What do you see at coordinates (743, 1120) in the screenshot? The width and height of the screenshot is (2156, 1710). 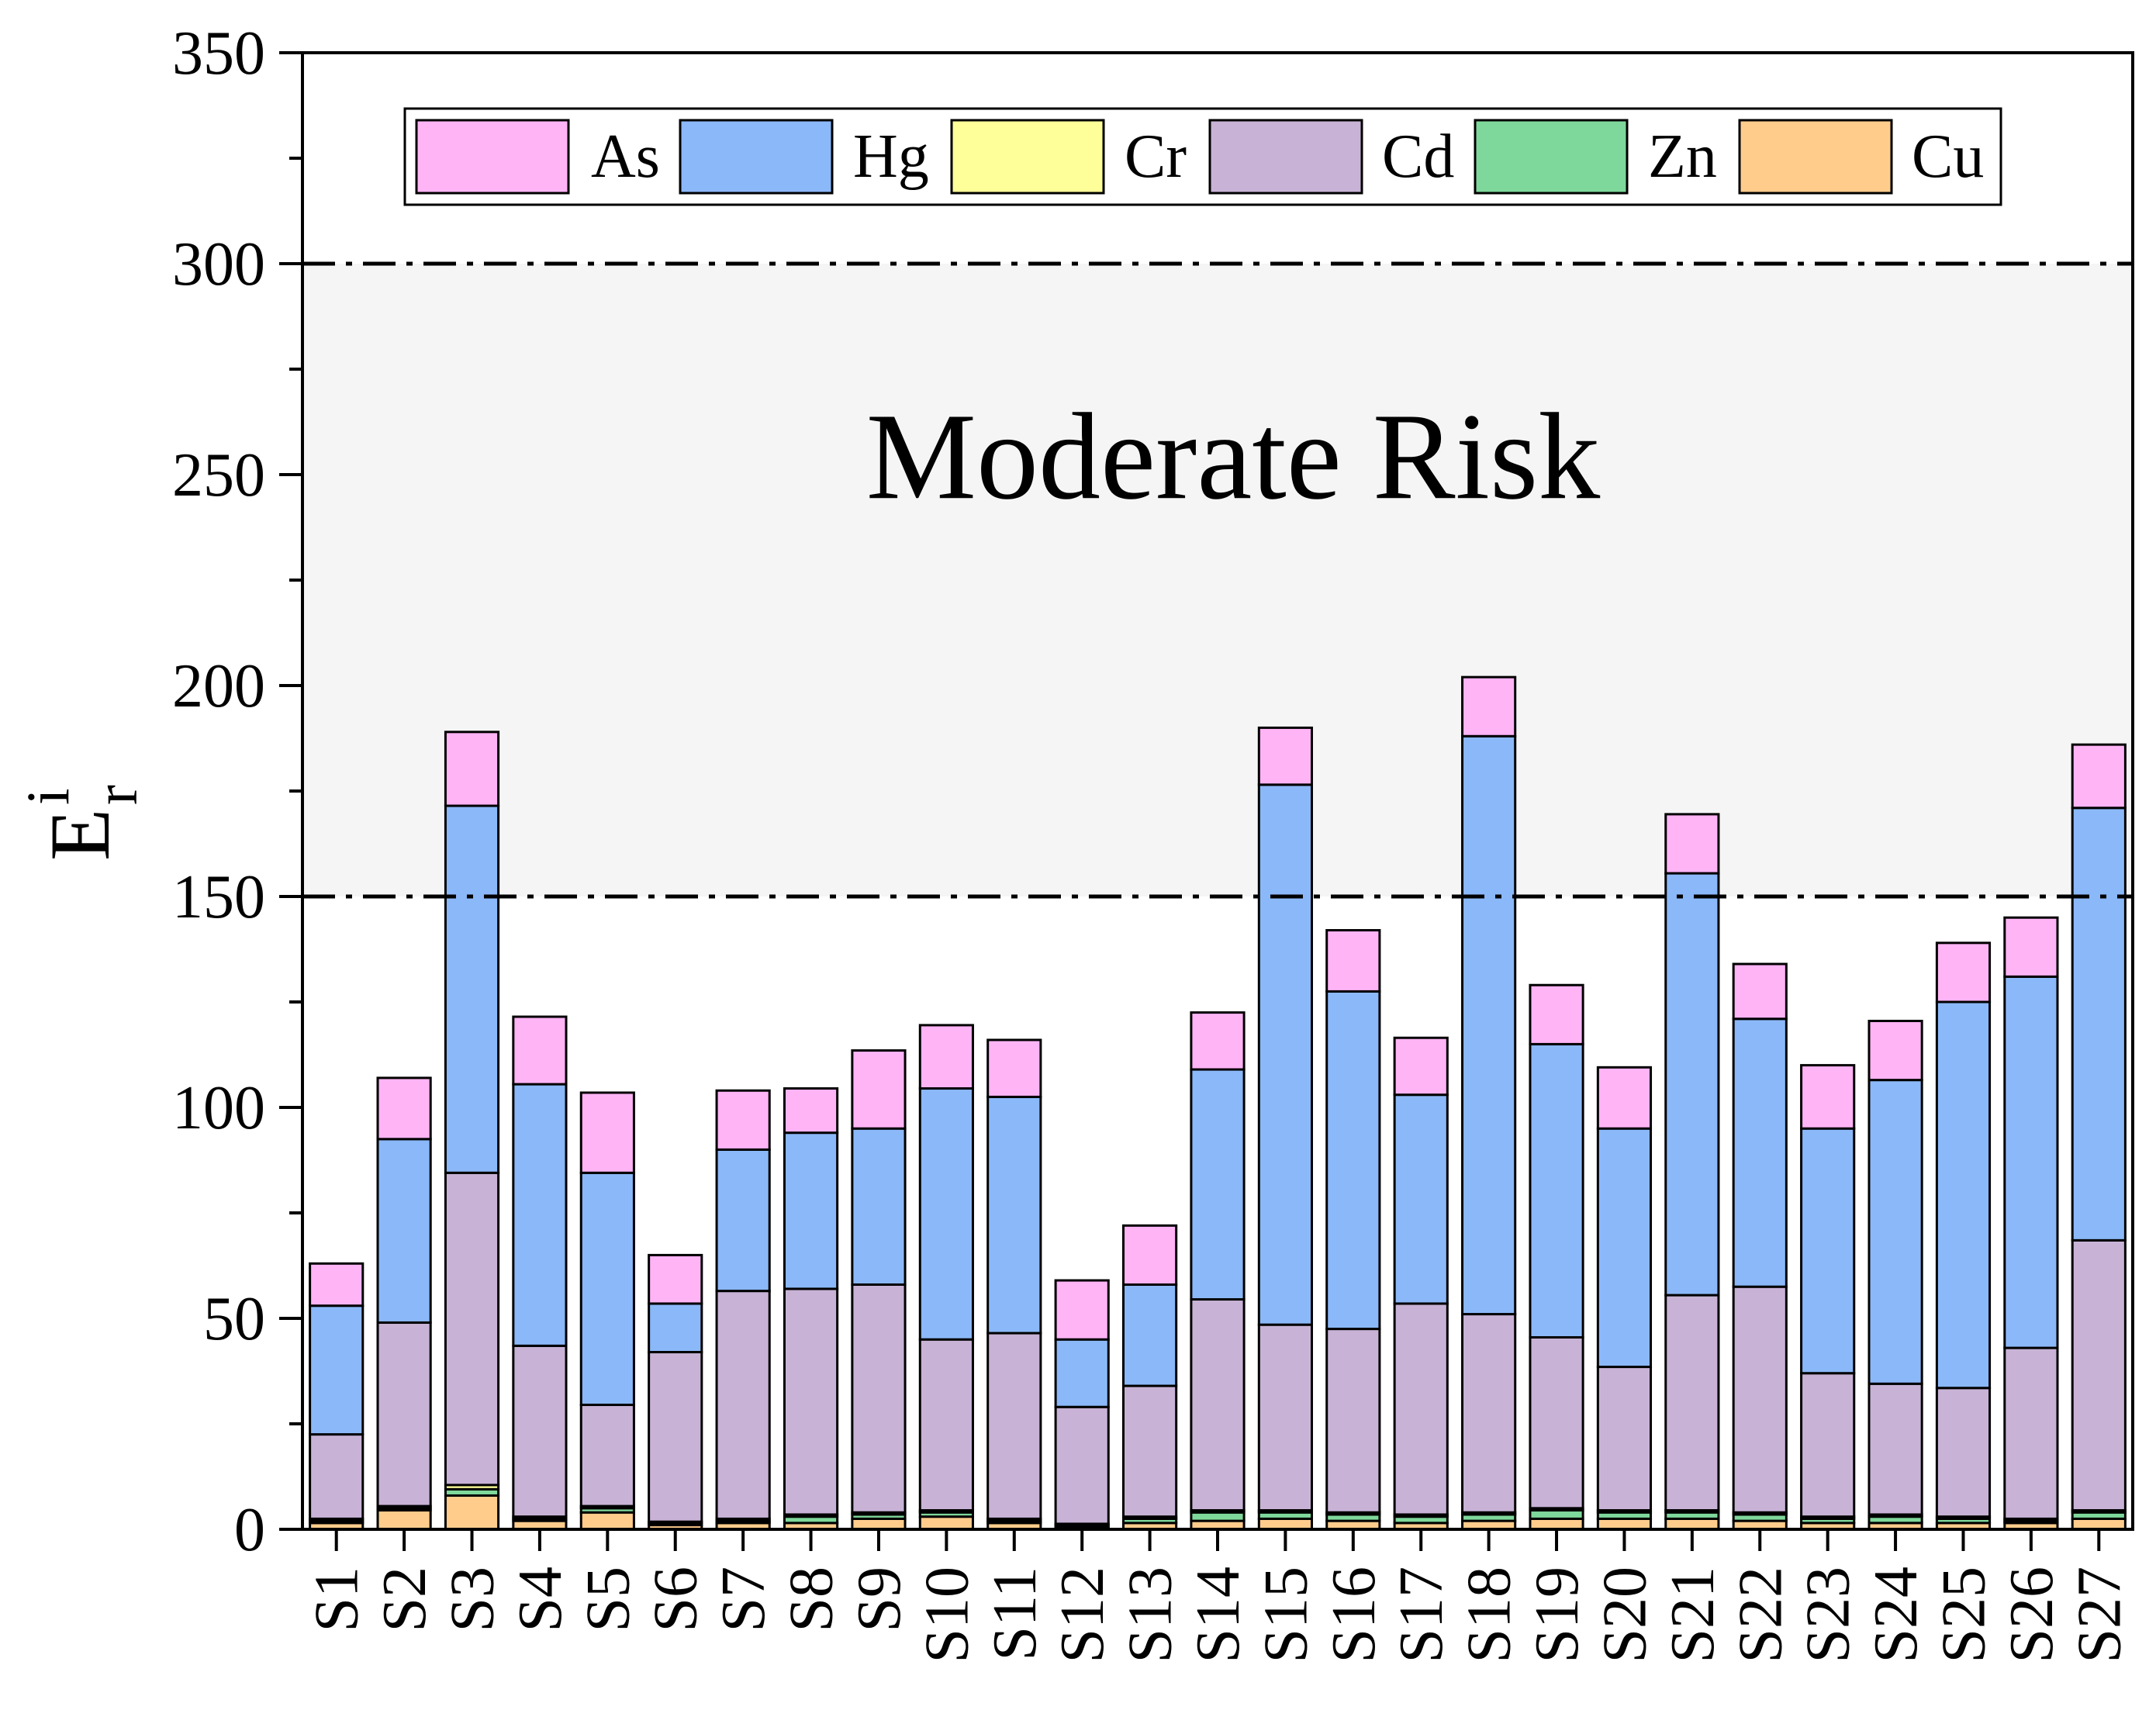 I see `bar-S7-As` at bounding box center [743, 1120].